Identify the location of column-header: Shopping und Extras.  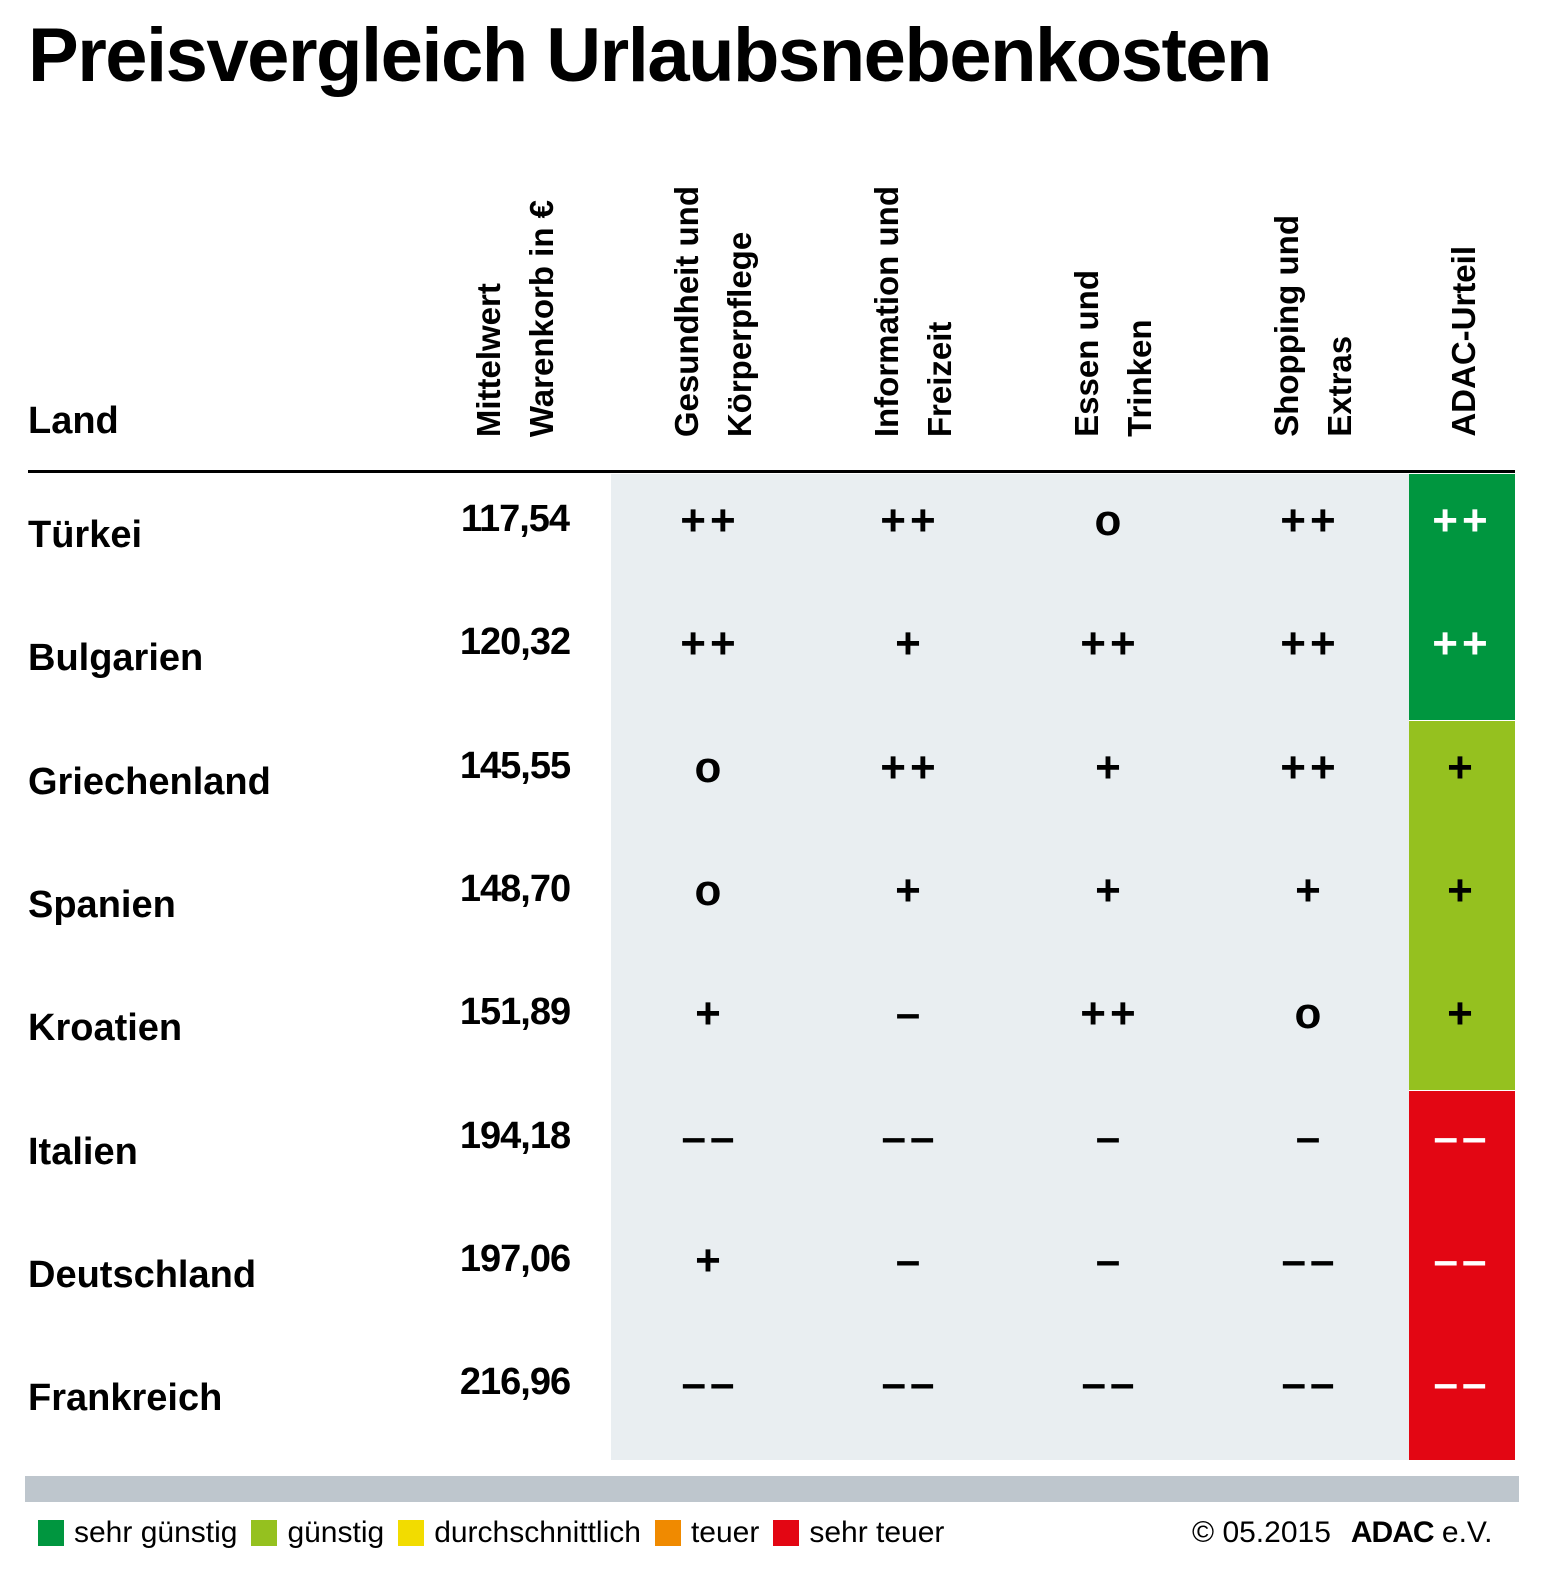
(1313, 326).